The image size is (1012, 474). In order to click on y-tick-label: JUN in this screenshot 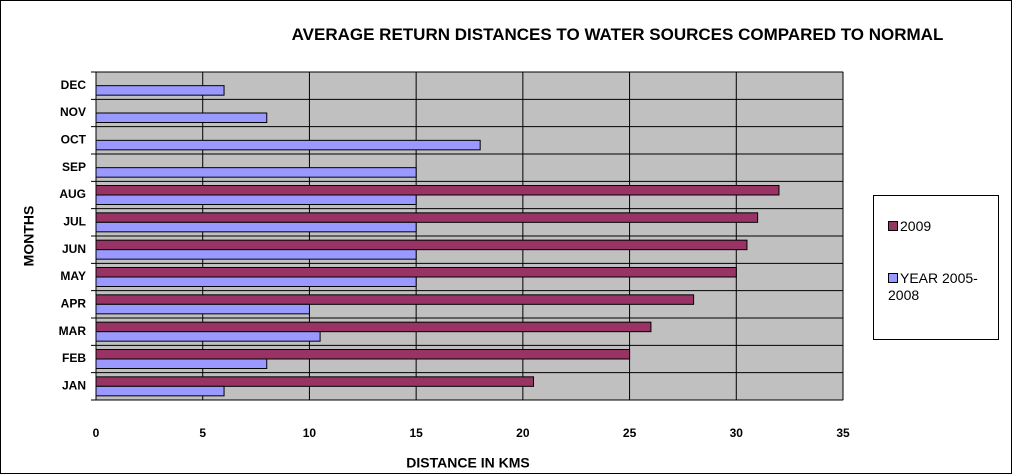, I will do `click(74, 249)`.